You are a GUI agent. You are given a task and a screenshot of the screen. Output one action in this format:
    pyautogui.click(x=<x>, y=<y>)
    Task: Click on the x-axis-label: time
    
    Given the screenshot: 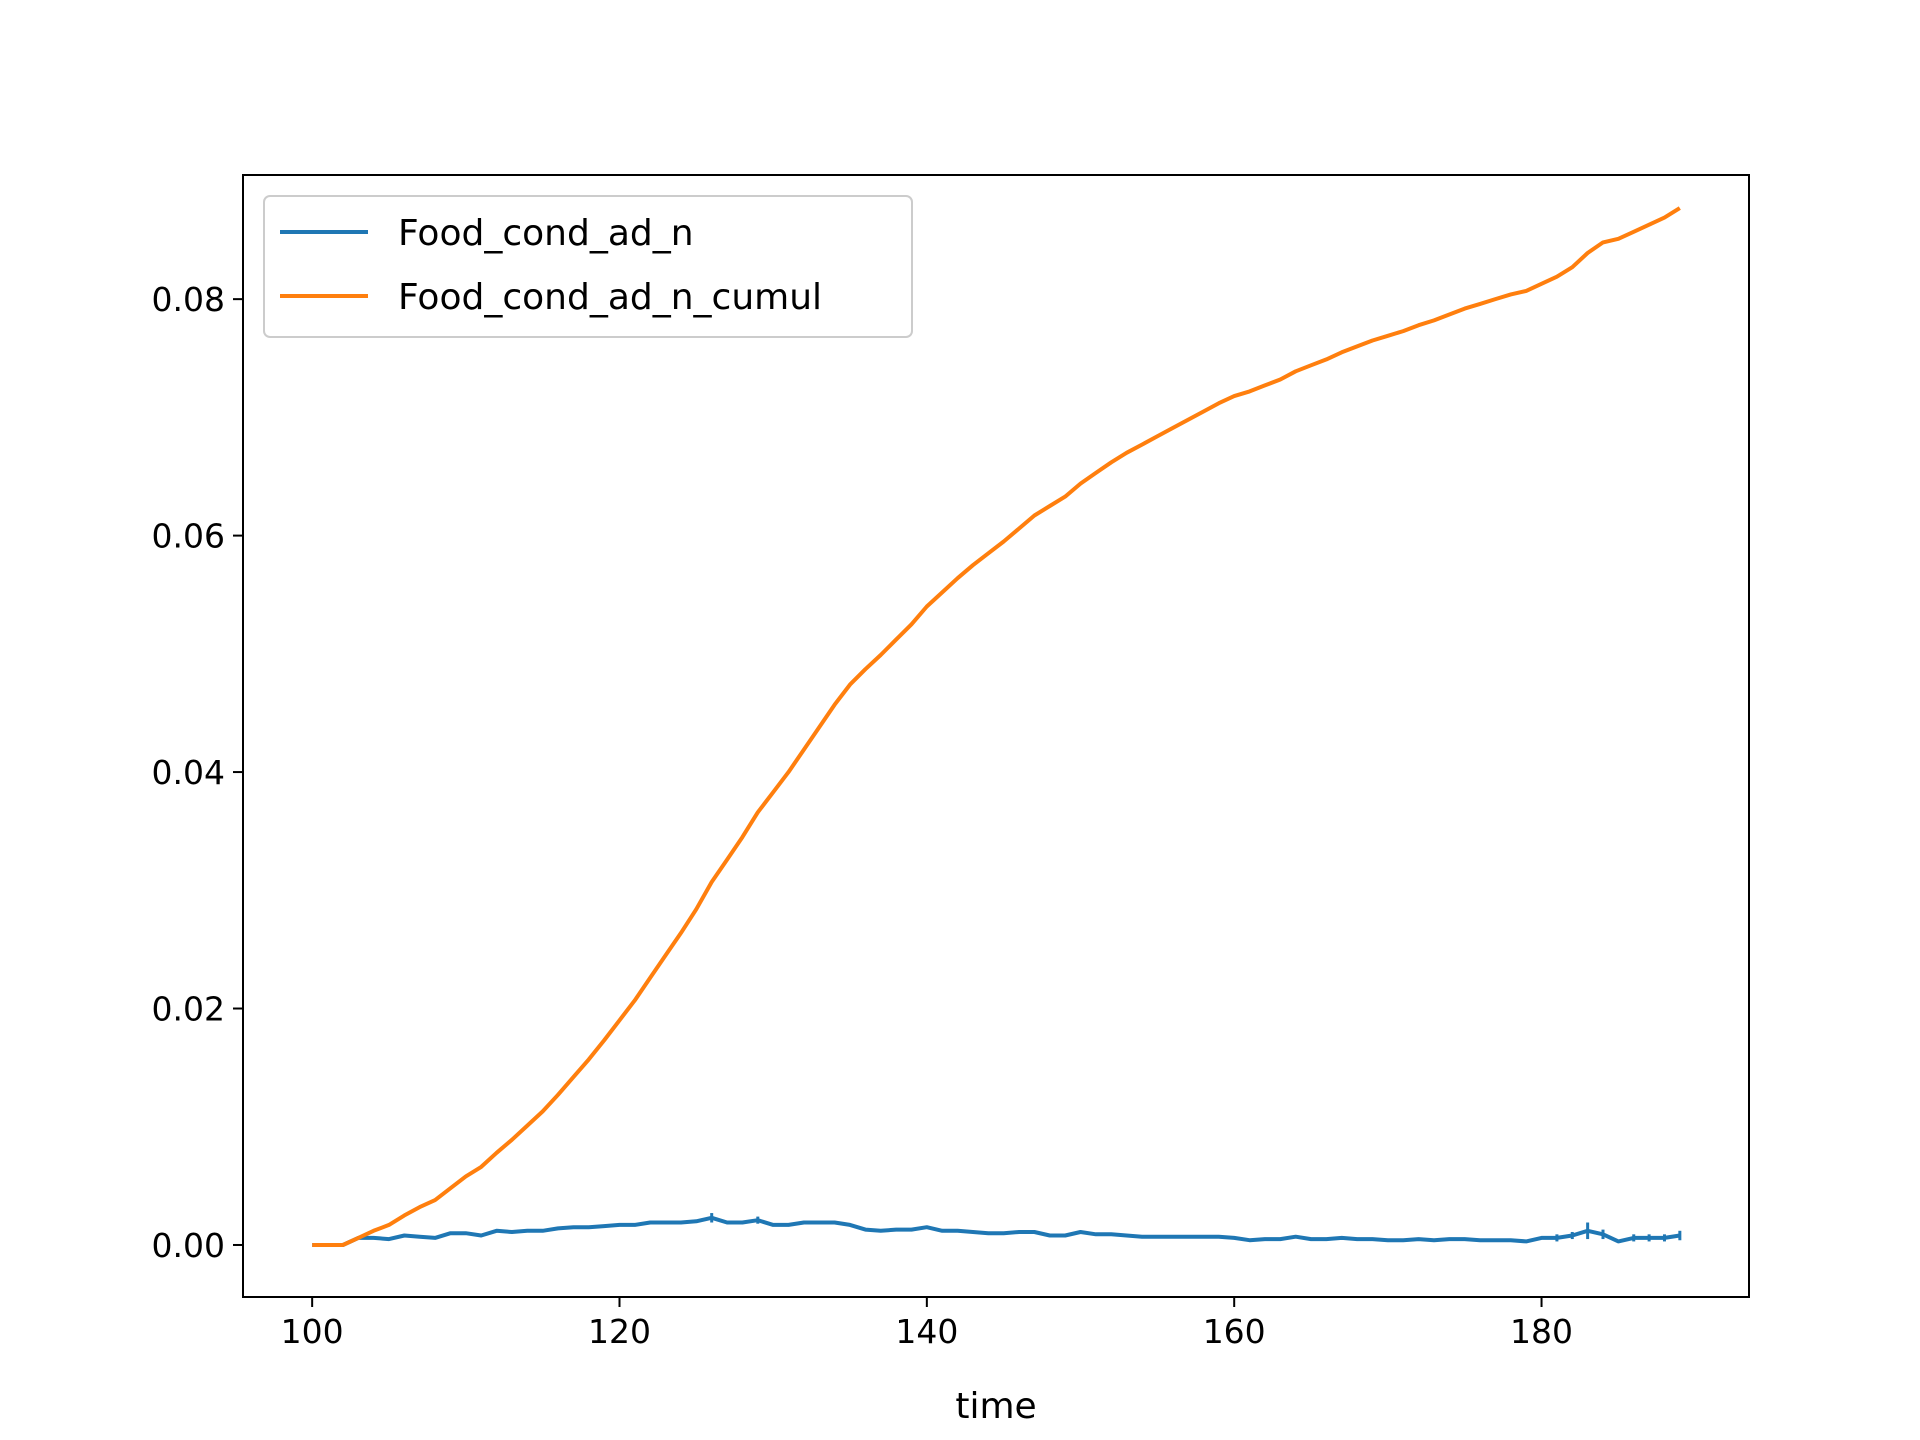 What is the action you would take?
    pyautogui.click(x=995, y=1406)
    